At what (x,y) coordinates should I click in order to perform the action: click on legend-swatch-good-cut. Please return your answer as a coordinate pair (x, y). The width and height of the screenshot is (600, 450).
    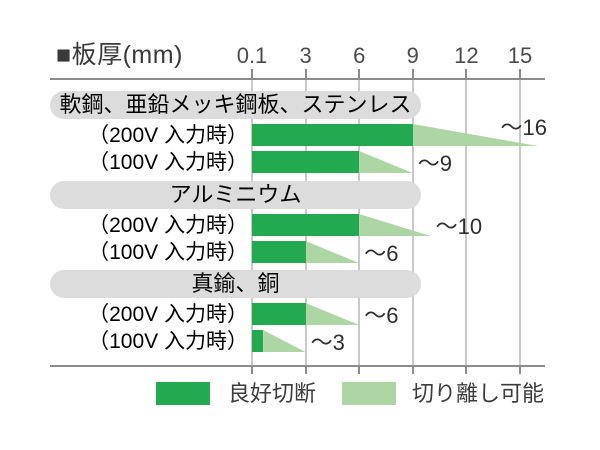
    Looking at the image, I should click on (183, 393).